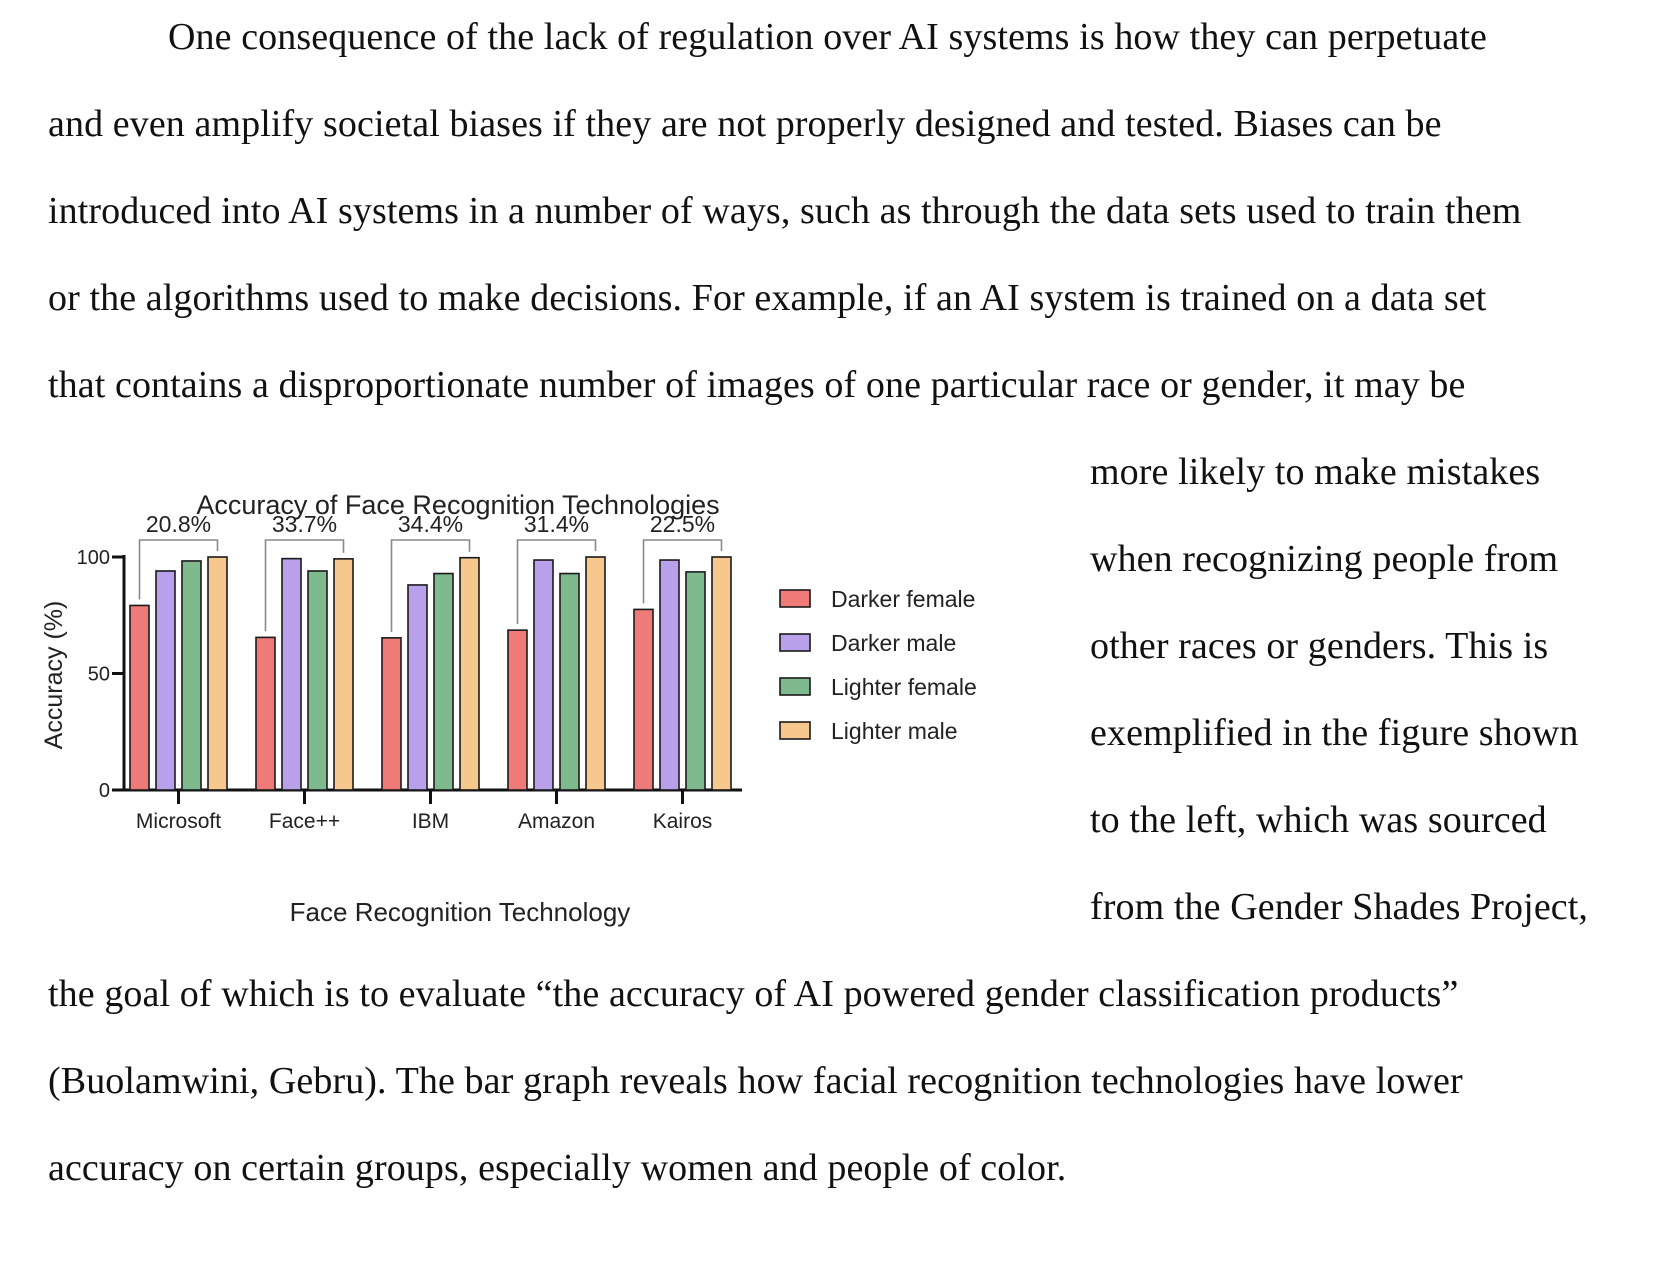  What do you see at coordinates (1318, 820) in the screenshot?
I see `paragraph-line: to the left, which was sourced` at bounding box center [1318, 820].